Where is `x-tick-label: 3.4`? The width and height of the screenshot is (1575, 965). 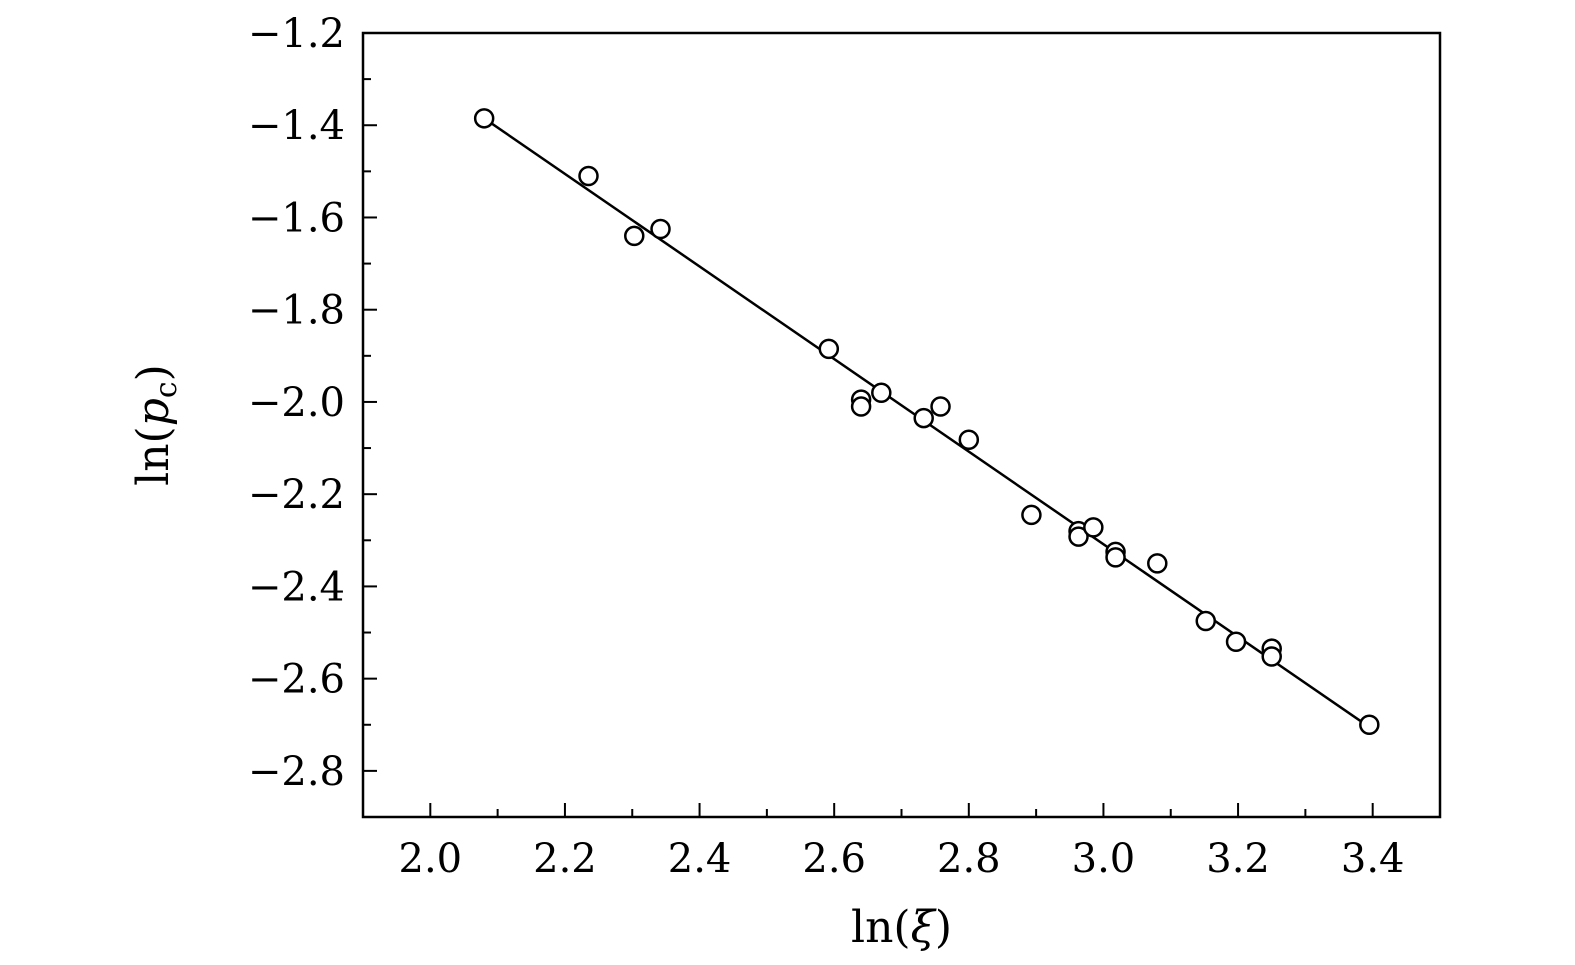
x-tick-label: 3.4 is located at coordinates (1373, 859).